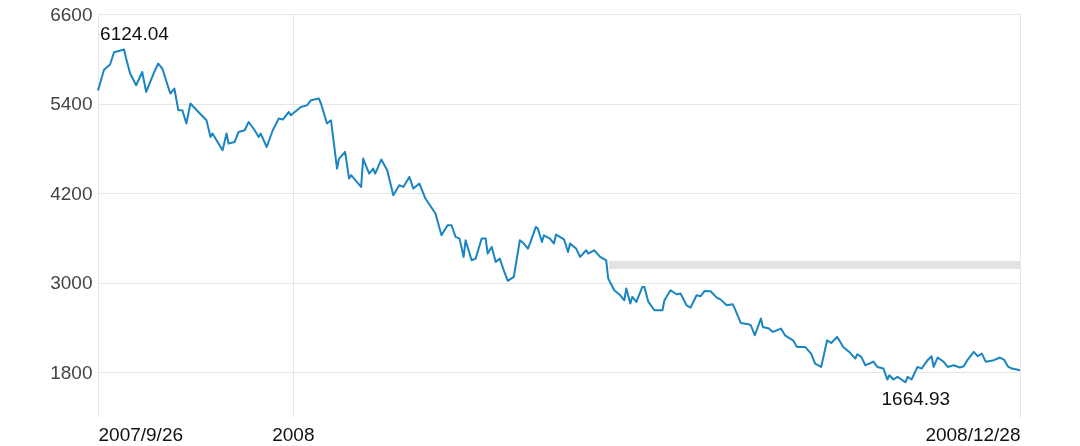  I want to click on x-tick-label: 2008/12/28, so click(973, 434).